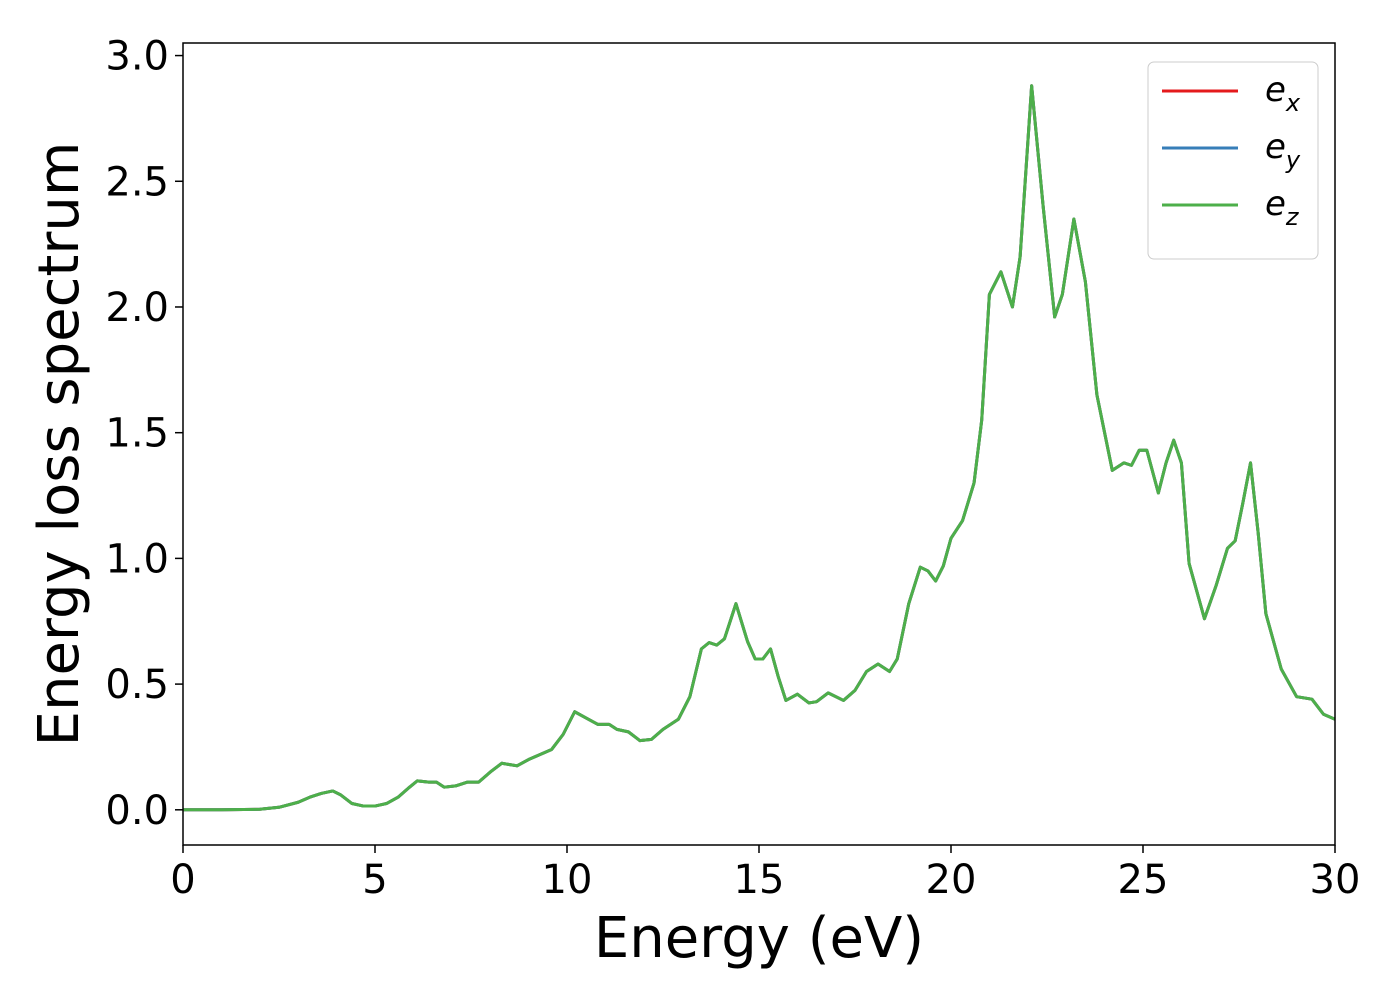 The width and height of the screenshot is (1400, 1000). What do you see at coordinates (1143, 880) in the screenshot?
I see `x-tick-label: 25` at bounding box center [1143, 880].